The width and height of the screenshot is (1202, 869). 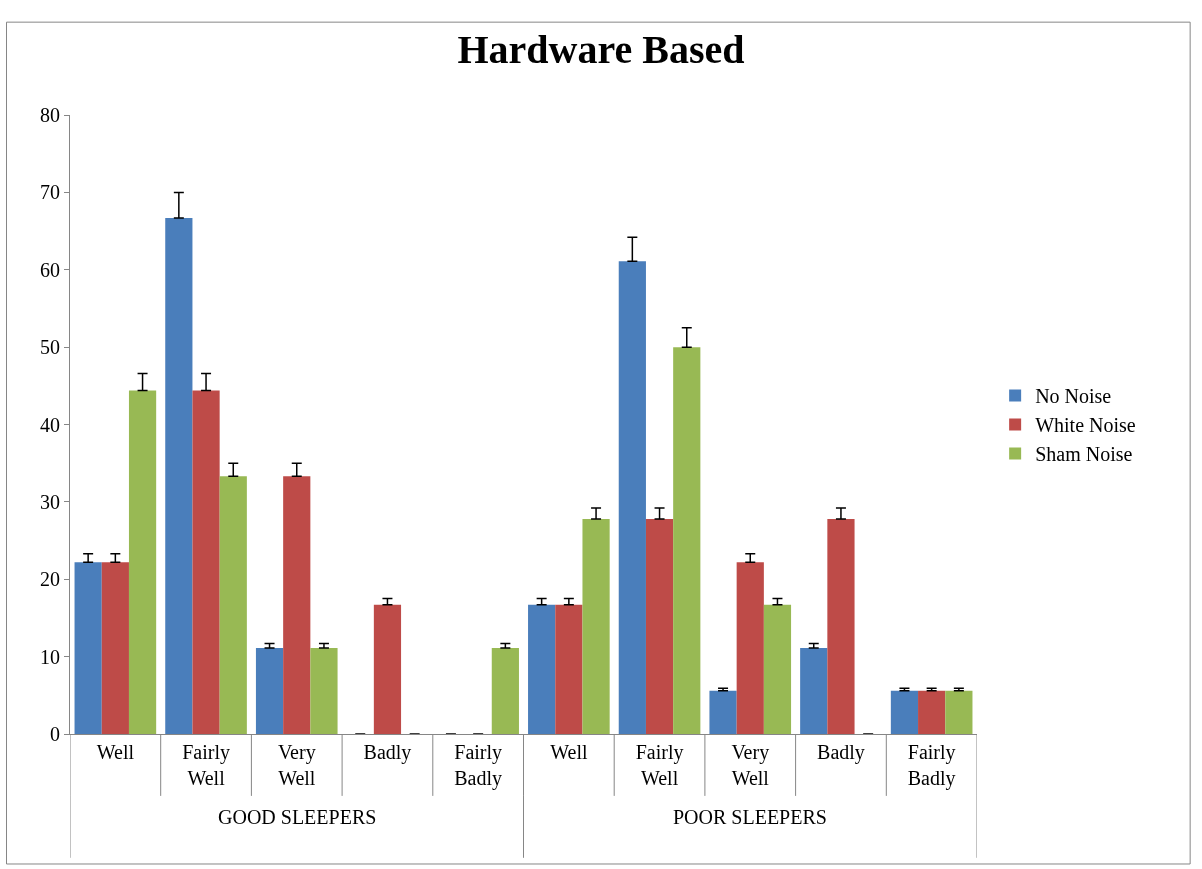 What do you see at coordinates (297, 817) in the screenshot?
I see `text: GOOD SLEEPERS` at bounding box center [297, 817].